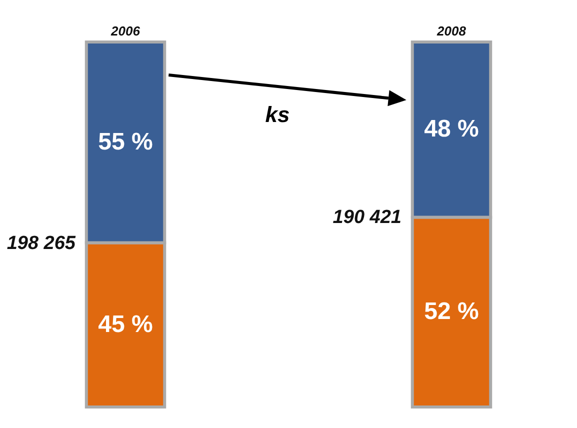 The height and width of the screenshot is (428, 577). Describe the element at coordinates (367, 217) in the screenshot. I see `annotation: 190 421` at that location.